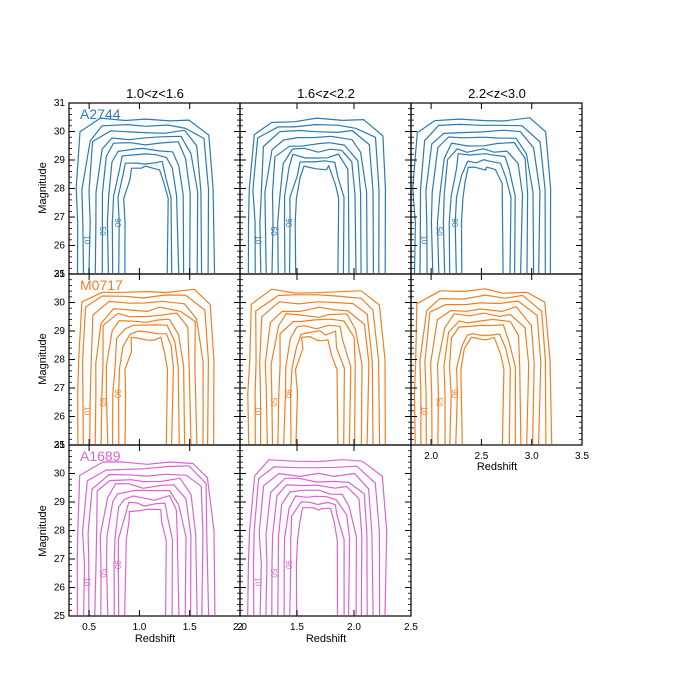 The image size is (688, 688). What do you see at coordinates (155, 639) in the screenshot?
I see `x-axis-label-col1: Redshift` at bounding box center [155, 639].